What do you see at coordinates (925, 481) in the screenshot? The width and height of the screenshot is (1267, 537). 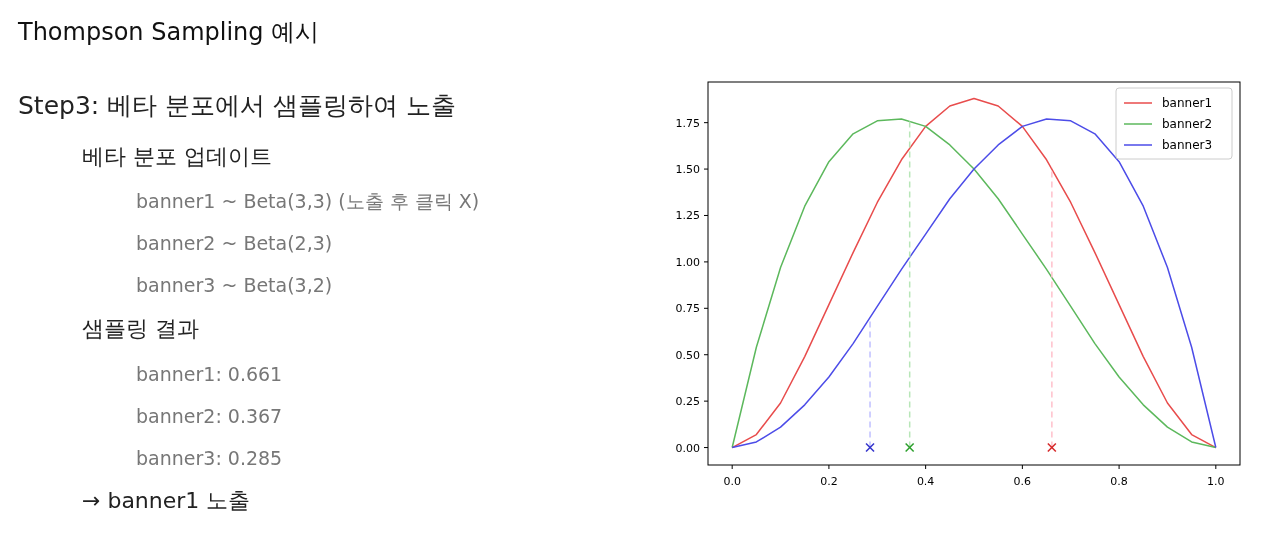 I see `x-tick-label: 0.4` at bounding box center [925, 481].